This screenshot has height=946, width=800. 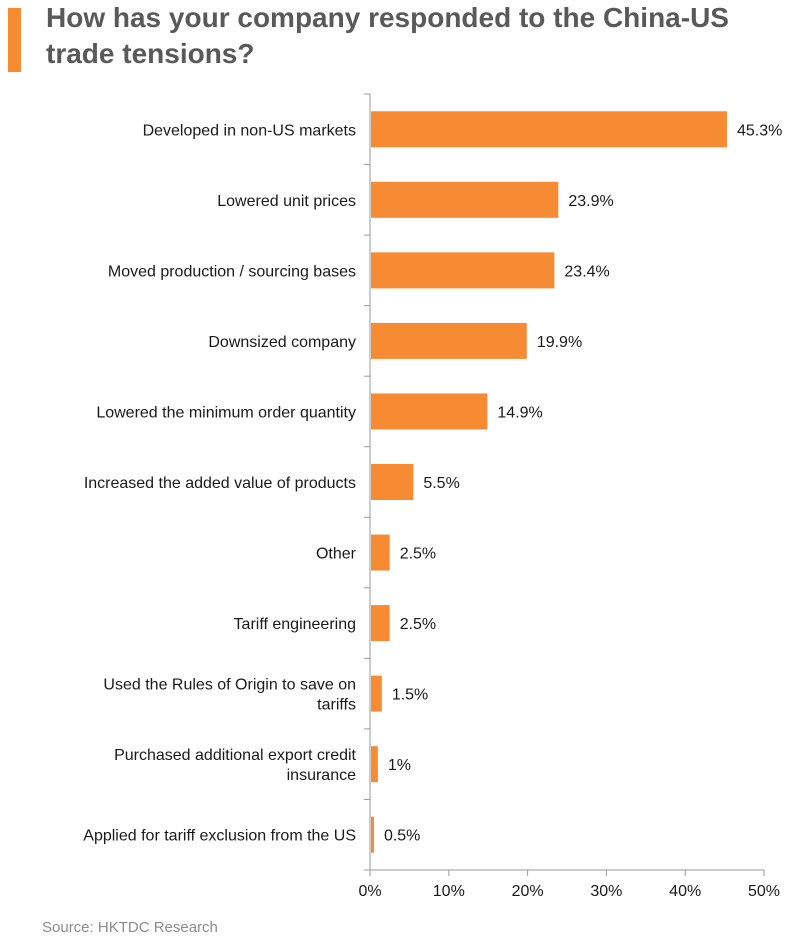 I want to click on category-label: Other, so click(x=336, y=554).